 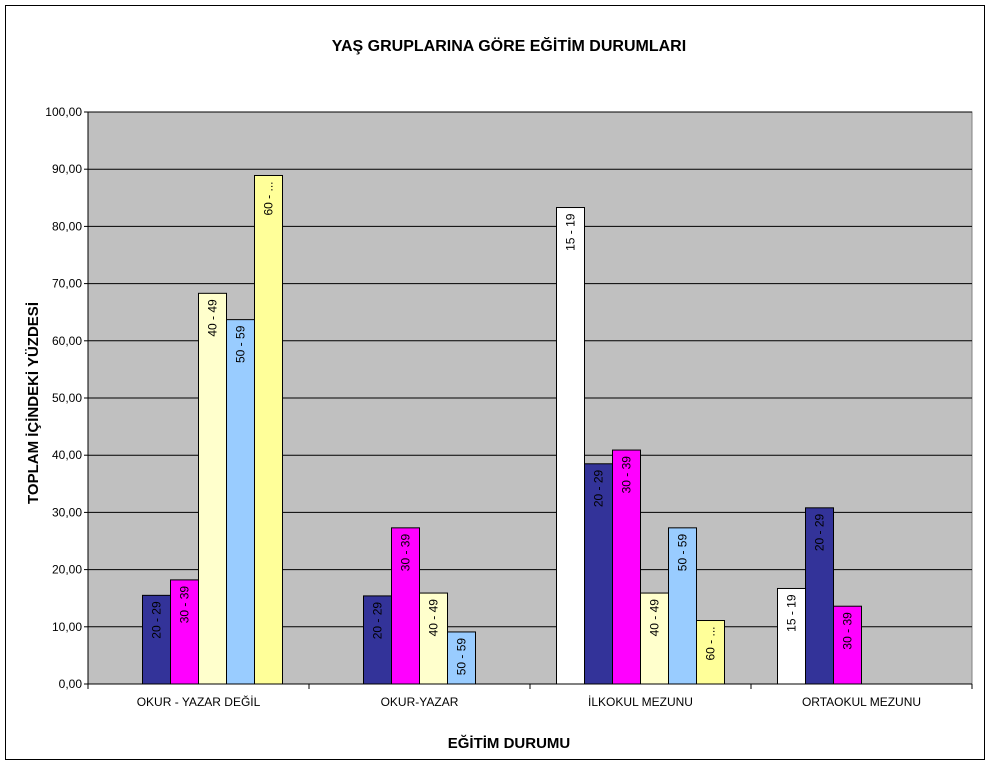 I want to click on y-tick-label: 90,00, so click(x=67, y=169).